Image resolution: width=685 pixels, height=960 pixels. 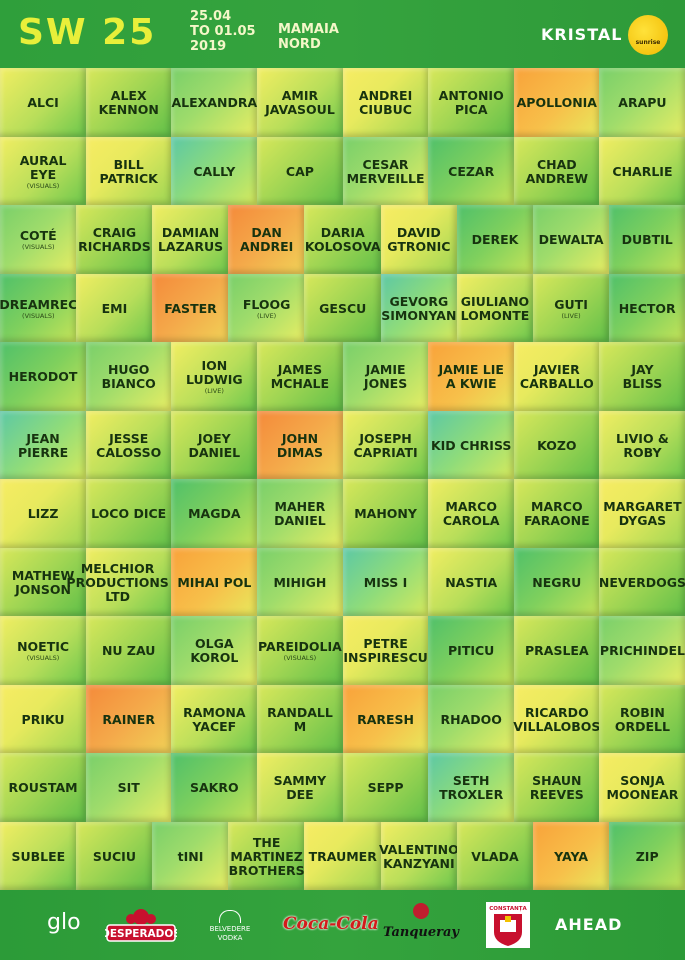 I want to click on constanta-crest-logo: CONSTANȚA, so click(x=508, y=925).